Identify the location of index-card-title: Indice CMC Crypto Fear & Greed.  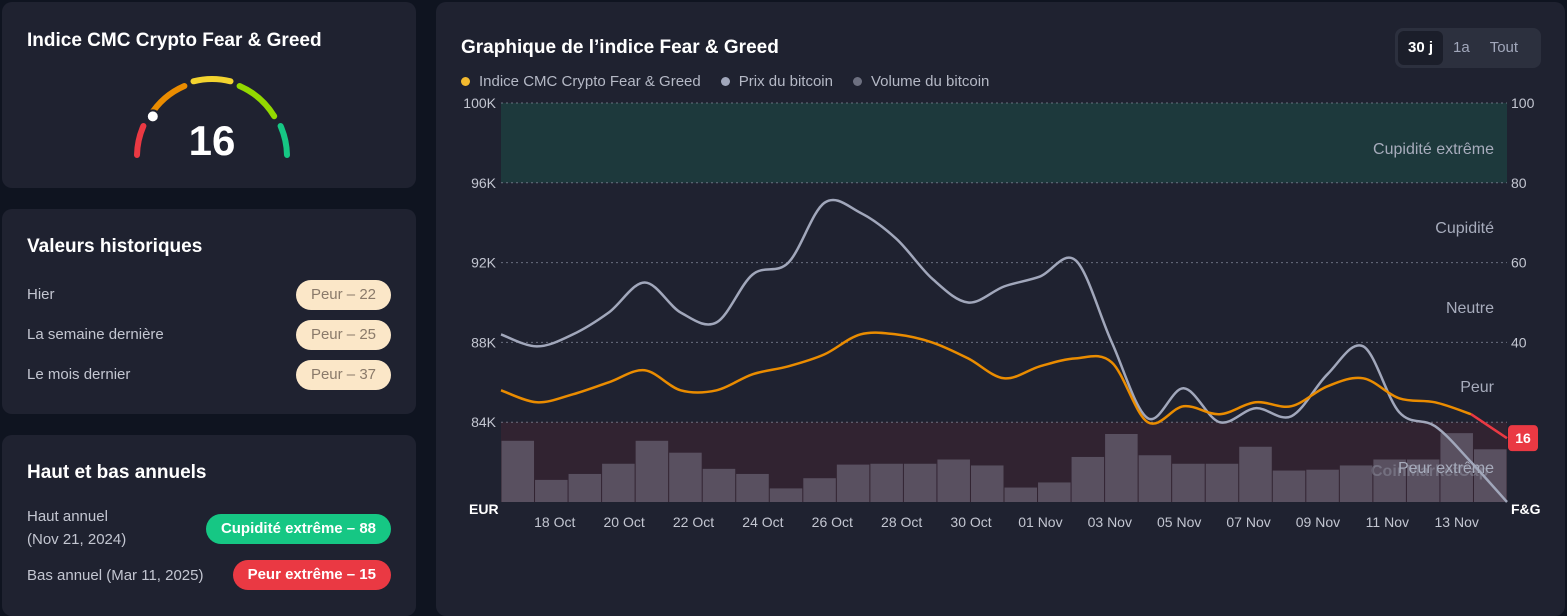
(174, 40).